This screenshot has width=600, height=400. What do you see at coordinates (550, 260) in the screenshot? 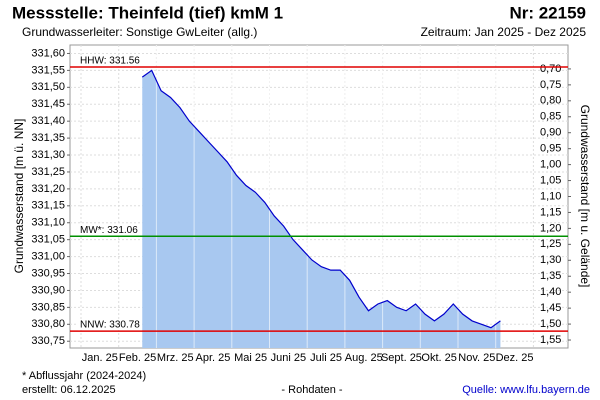
I see `y2-tick-label: 1,30` at bounding box center [550, 260].